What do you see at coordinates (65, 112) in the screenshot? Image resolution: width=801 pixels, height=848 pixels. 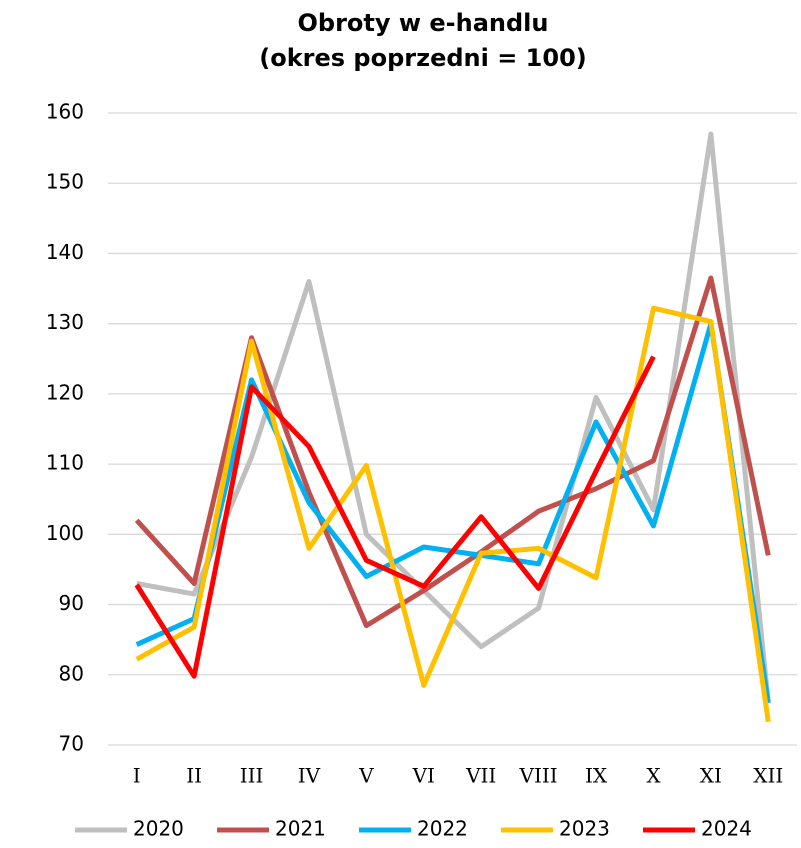 I see `y-tick-label: 160` at bounding box center [65, 112].